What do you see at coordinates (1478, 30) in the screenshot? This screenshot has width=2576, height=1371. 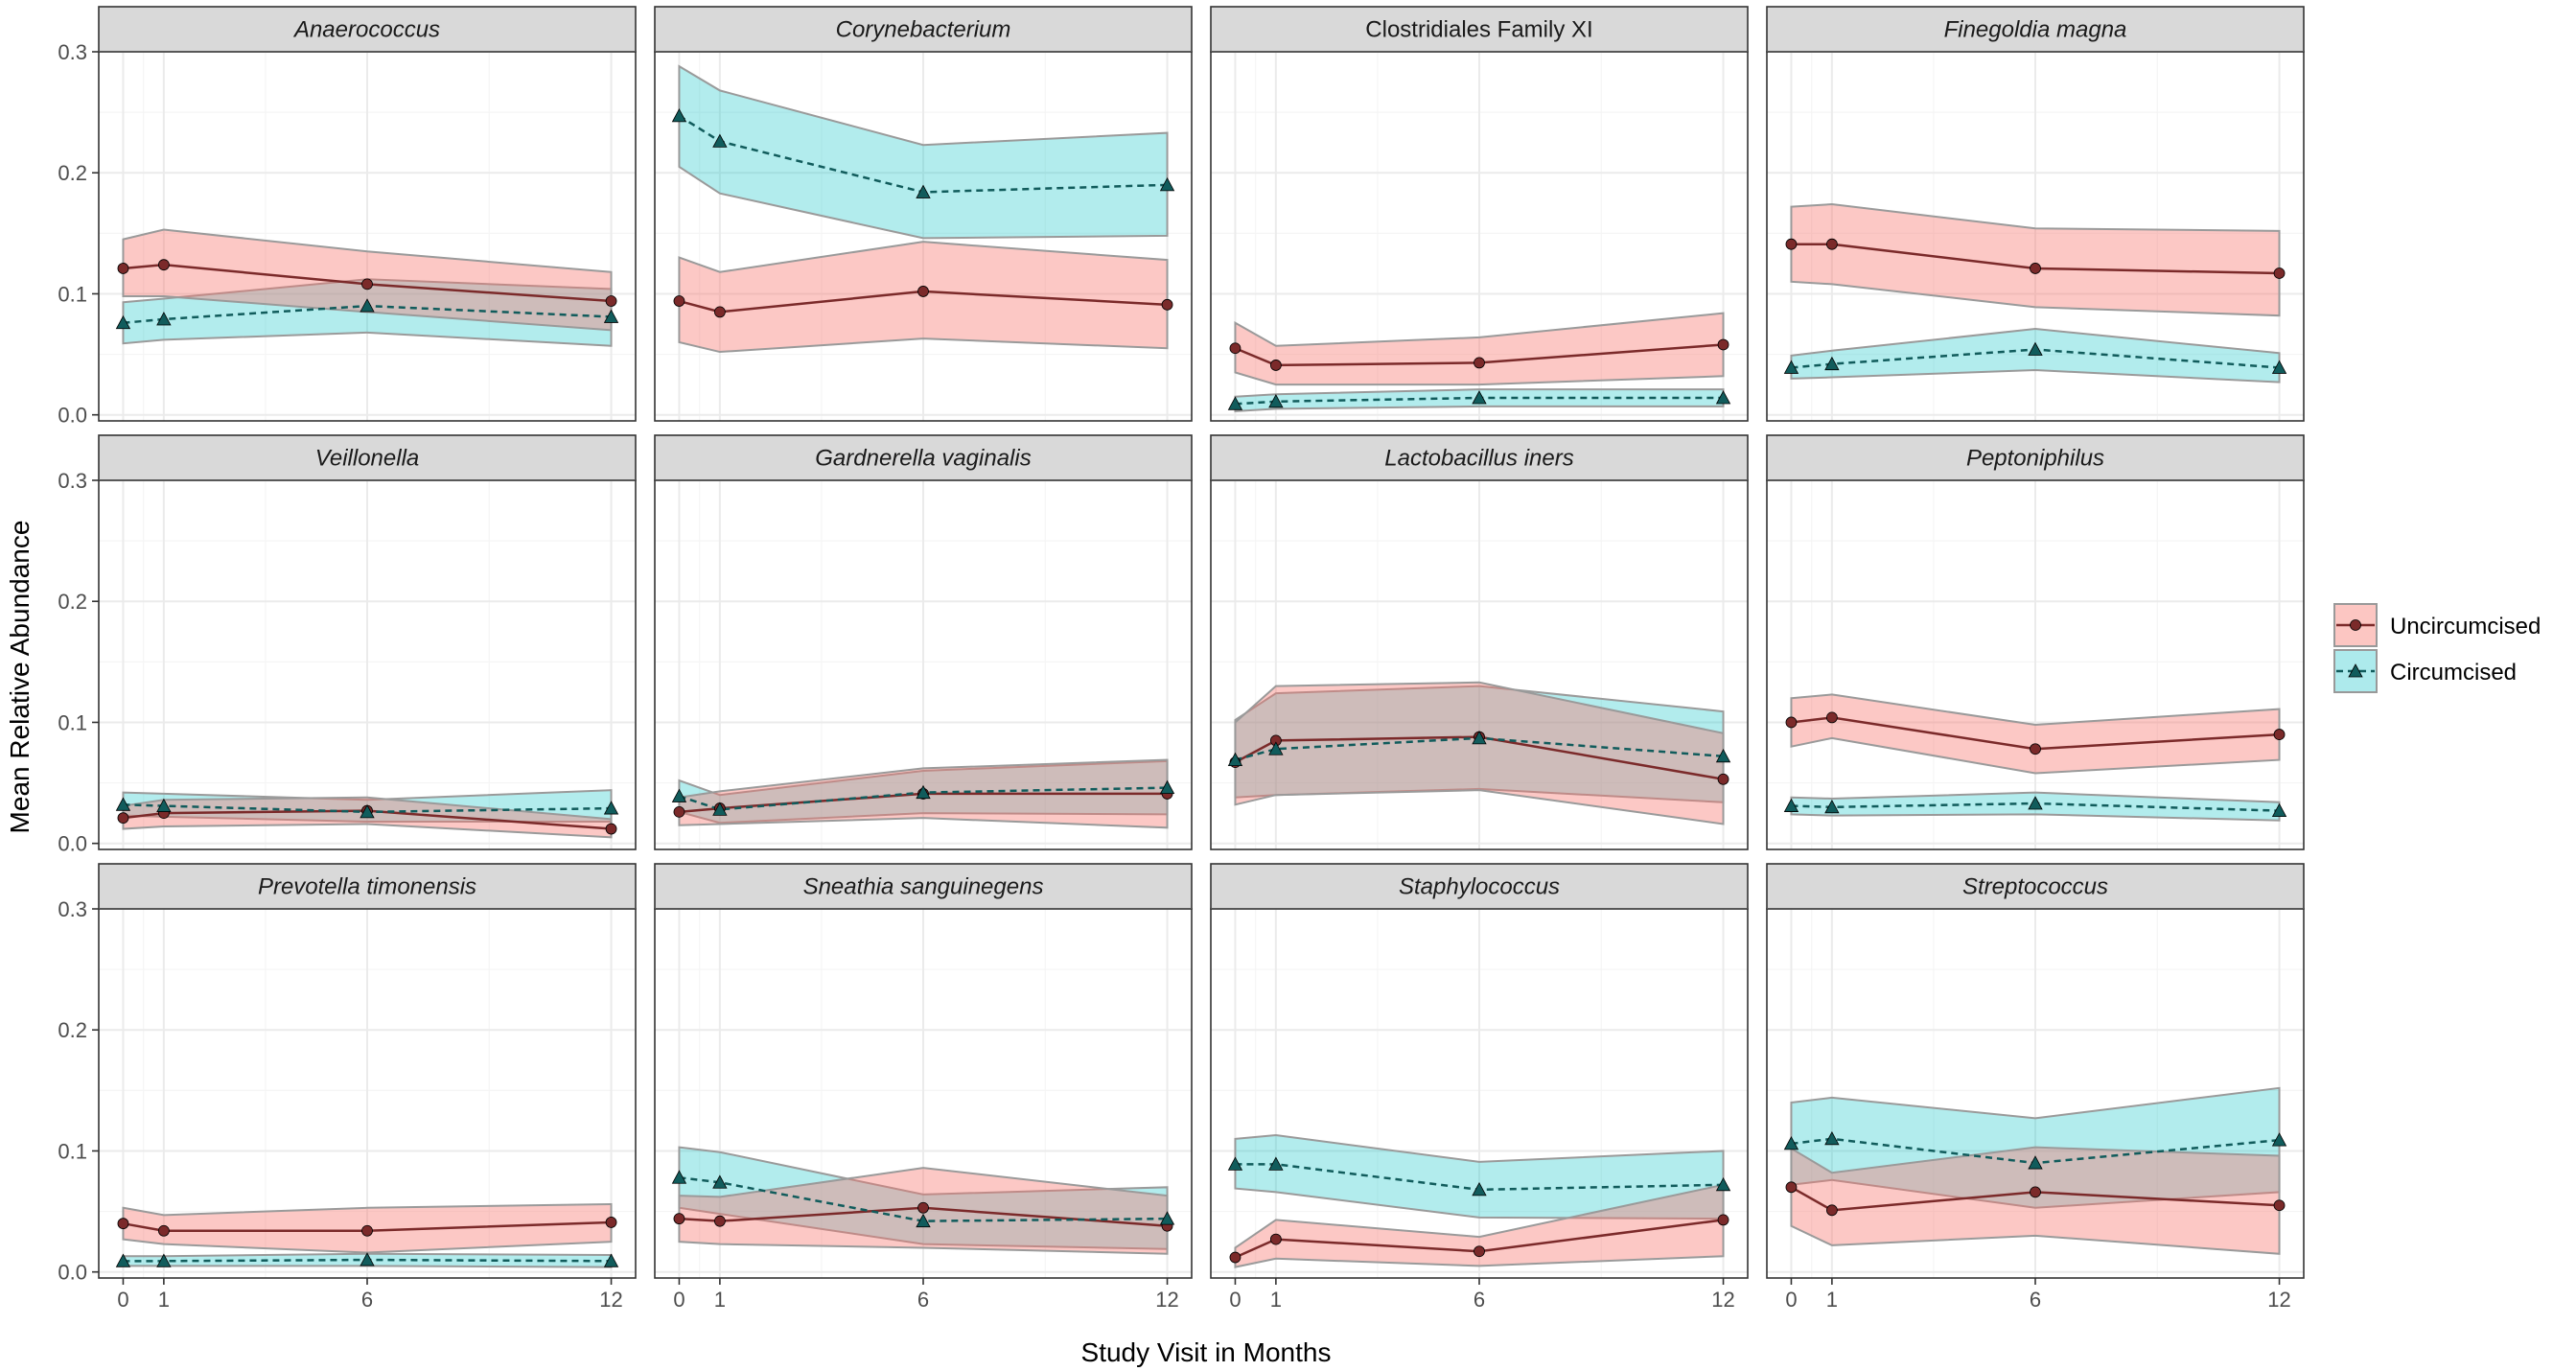 I see `strip-title-clostridiales-family-xi: Clostridiales Family XI` at bounding box center [1478, 30].